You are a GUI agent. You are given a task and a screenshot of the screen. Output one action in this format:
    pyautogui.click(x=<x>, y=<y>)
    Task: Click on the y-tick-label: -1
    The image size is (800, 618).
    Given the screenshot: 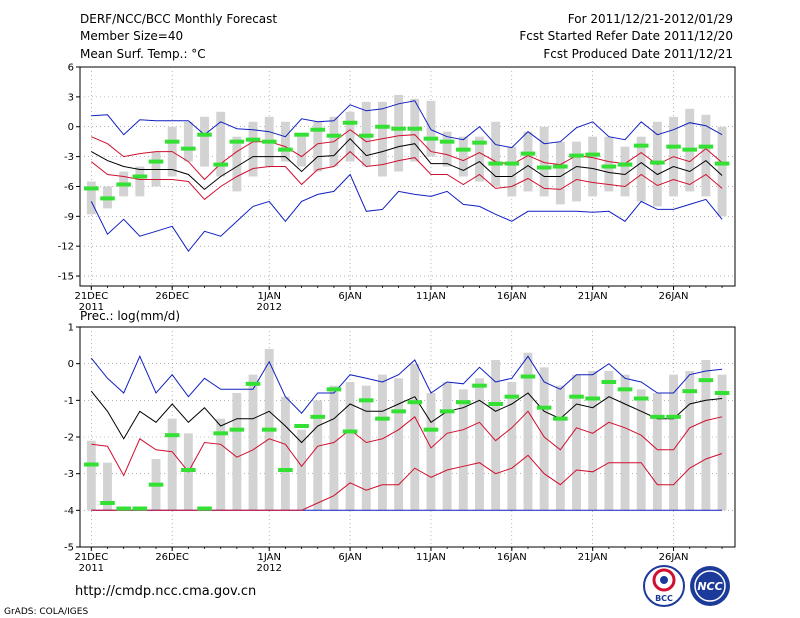 What is the action you would take?
    pyautogui.click(x=69, y=401)
    